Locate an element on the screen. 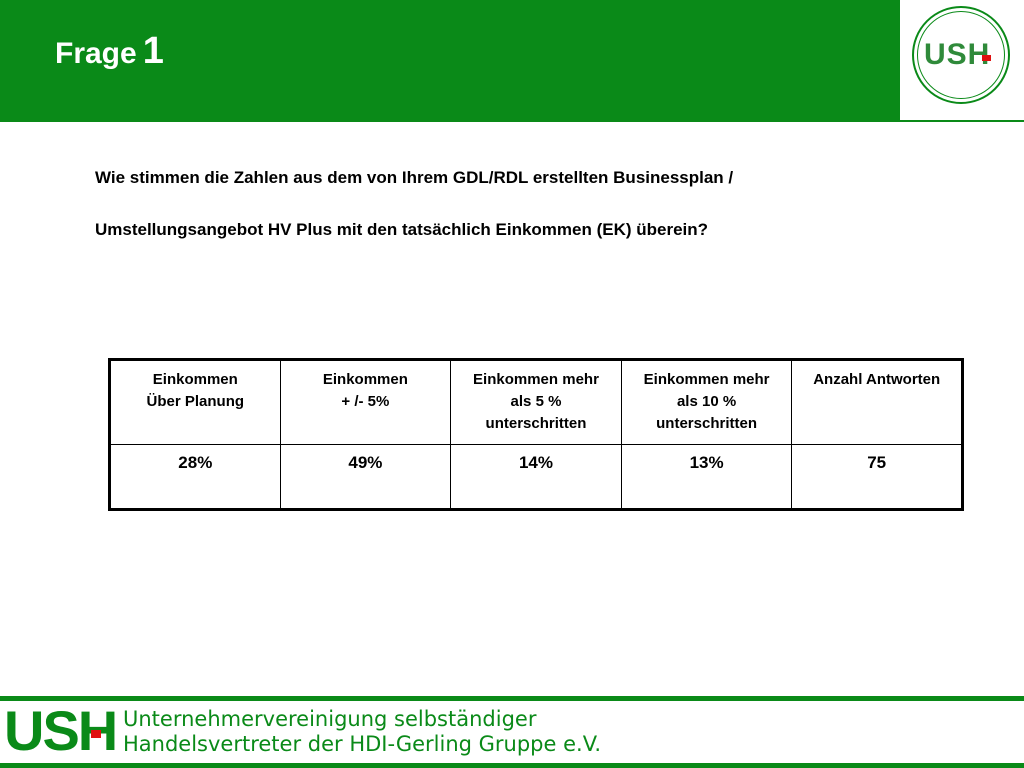  column-header-line: + /- 5% is located at coordinates (365, 401).